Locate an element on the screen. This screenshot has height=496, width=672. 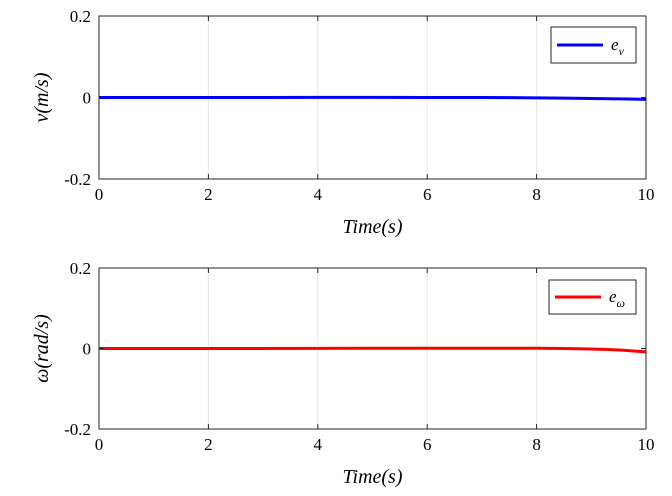
y-axis-label: ω(rad/s) is located at coordinates (42, 348).